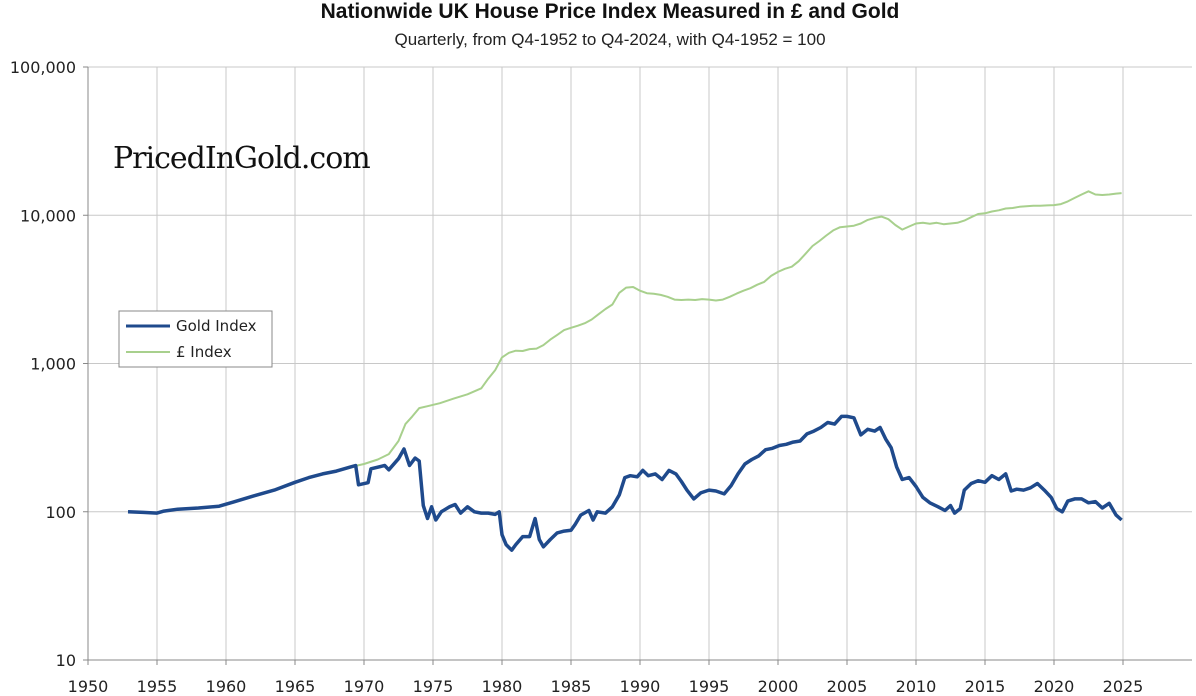 Image resolution: width=1196 pixels, height=696 pixels. What do you see at coordinates (1054, 686) in the screenshot?
I see `x-tick-label: 2020` at bounding box center [1054, 686].